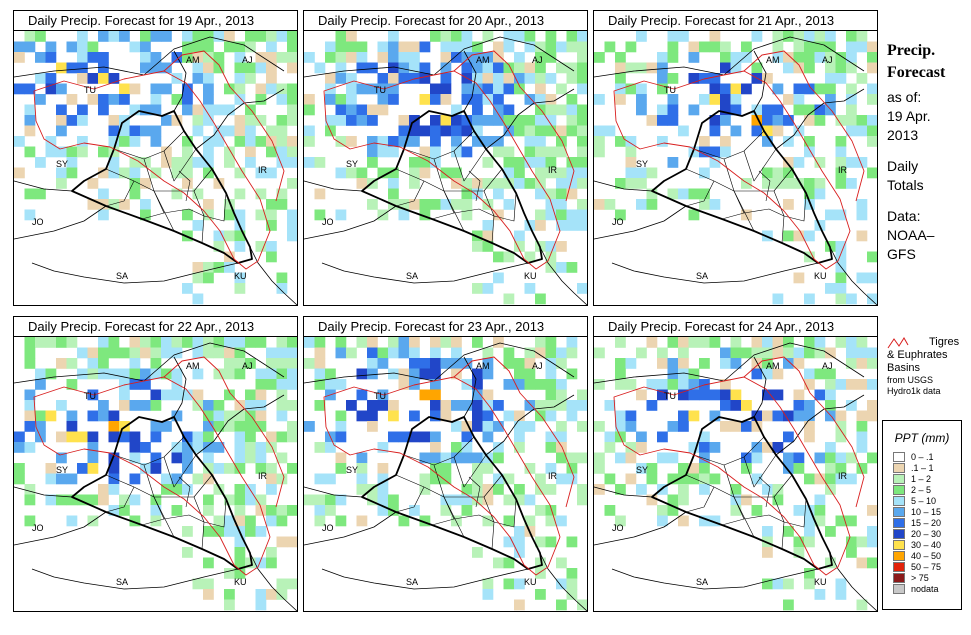 This screenshot has width=971, height=635. I want to click on country-label: IR, so click(553, 476).